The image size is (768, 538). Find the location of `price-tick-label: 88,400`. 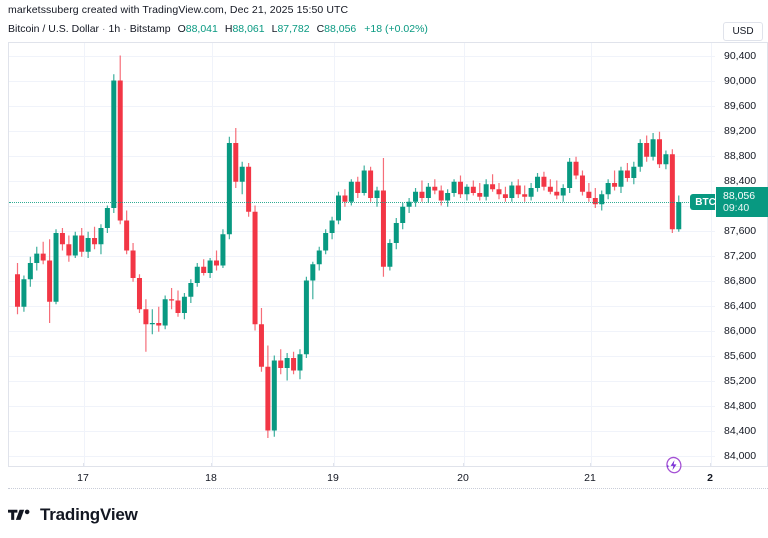

price-tick-label: 88,400 is located at coordinates (740, 180).